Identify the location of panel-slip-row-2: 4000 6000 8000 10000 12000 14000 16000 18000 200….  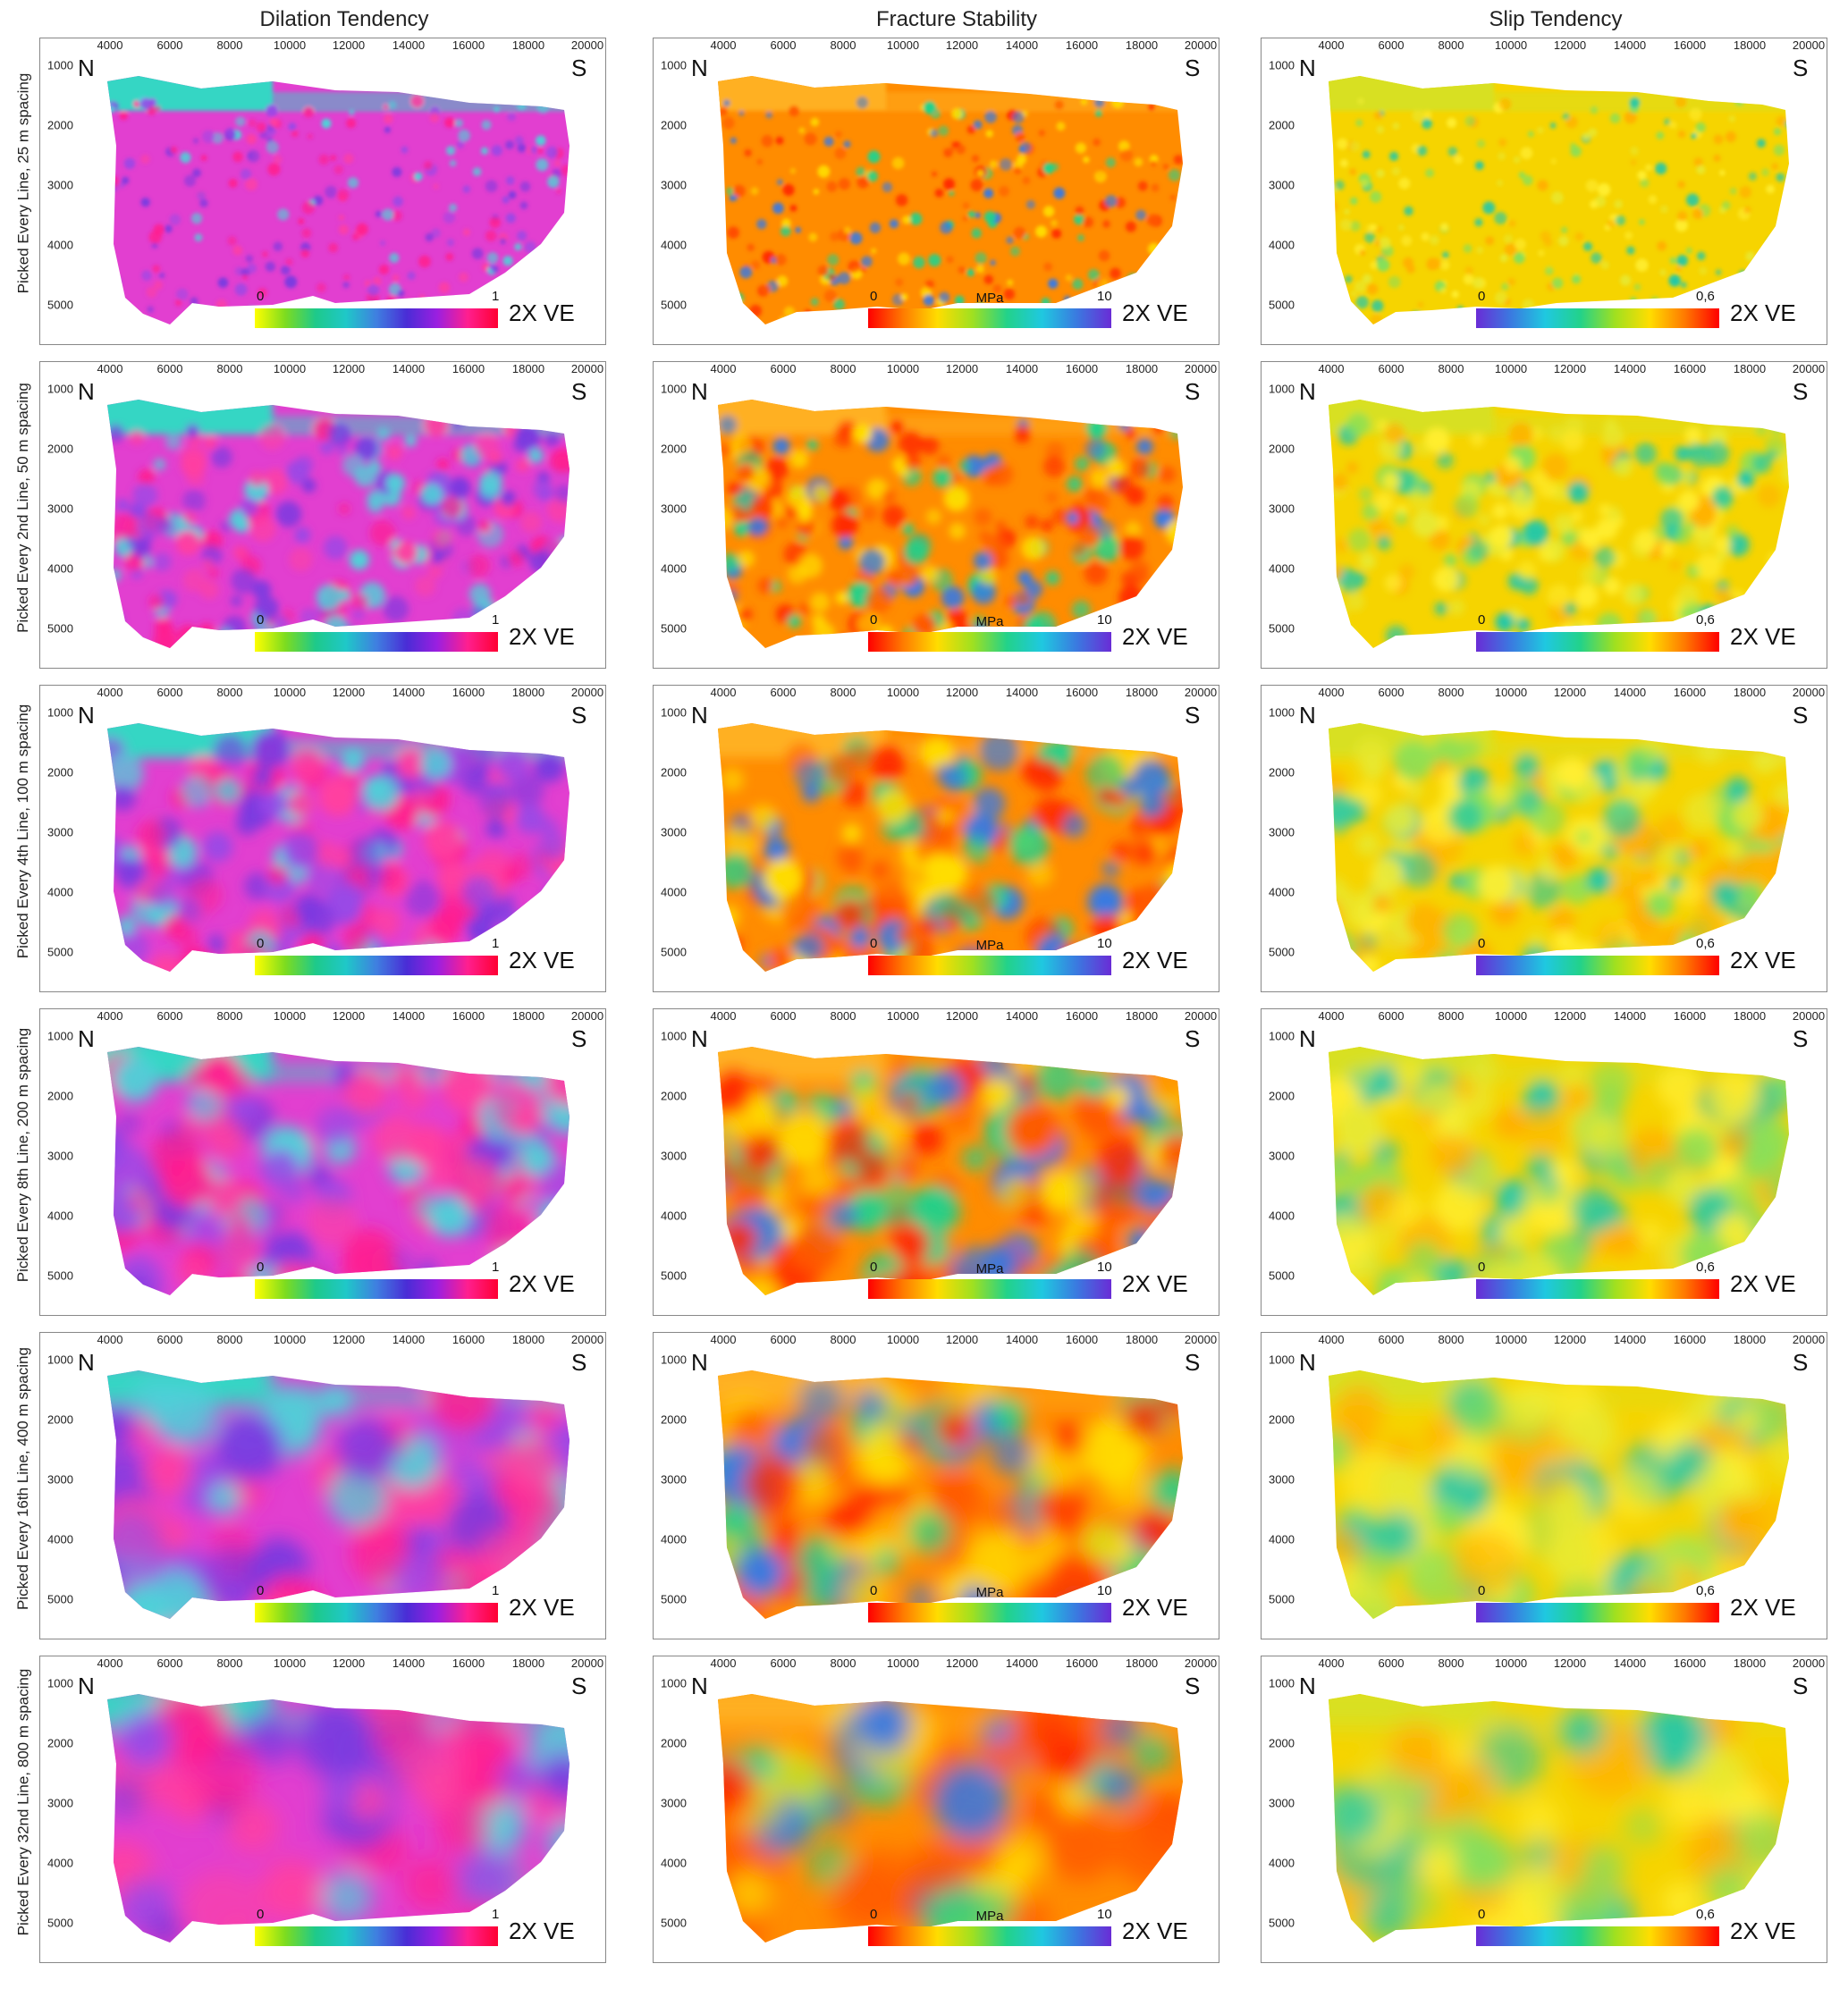
(1544, 515).